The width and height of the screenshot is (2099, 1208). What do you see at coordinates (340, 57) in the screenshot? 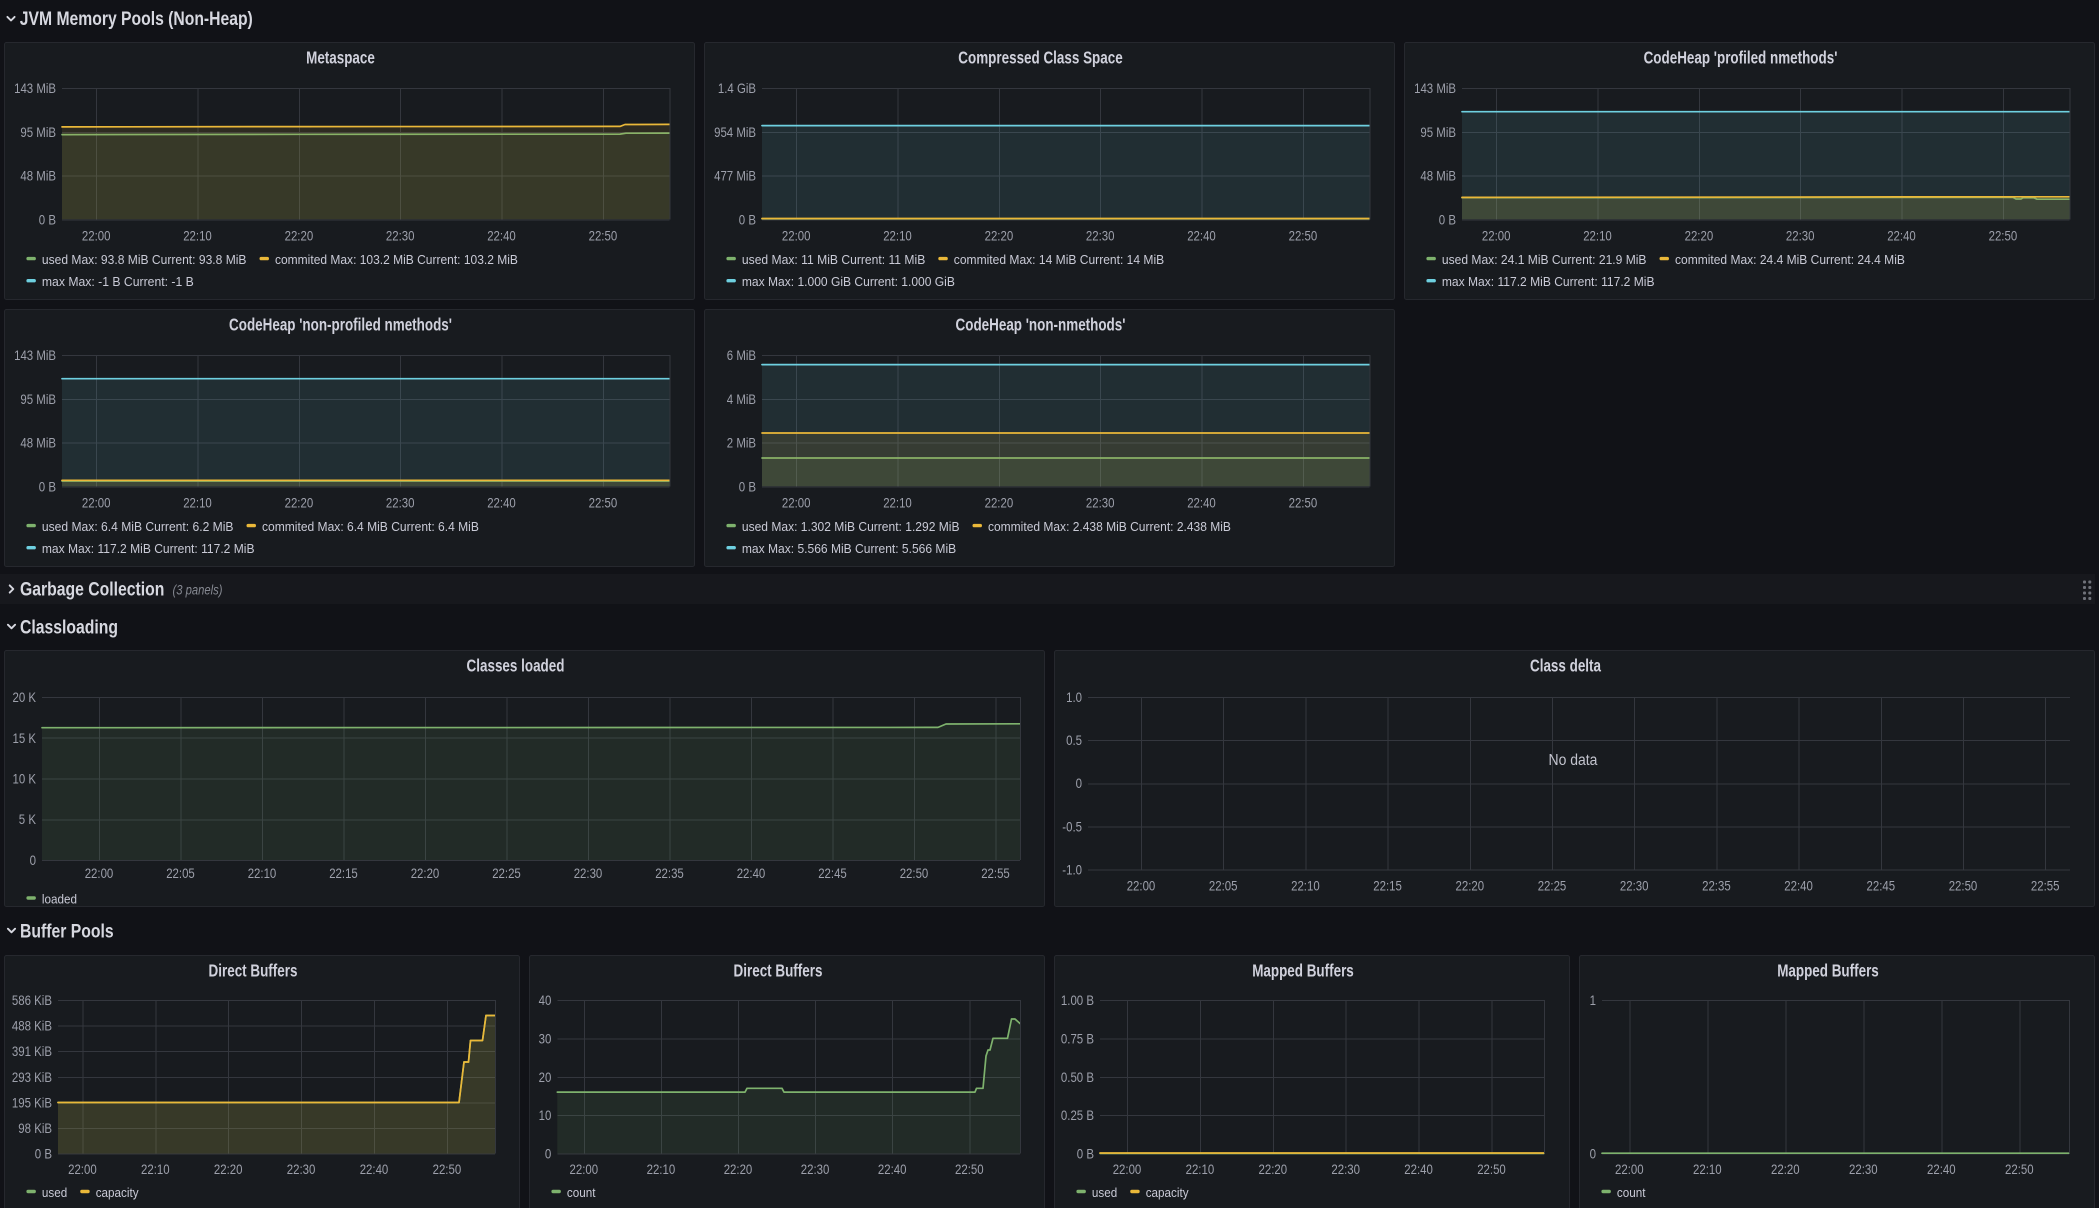
I see `svg-text: Metaspace` at bounding box center [340, 57].